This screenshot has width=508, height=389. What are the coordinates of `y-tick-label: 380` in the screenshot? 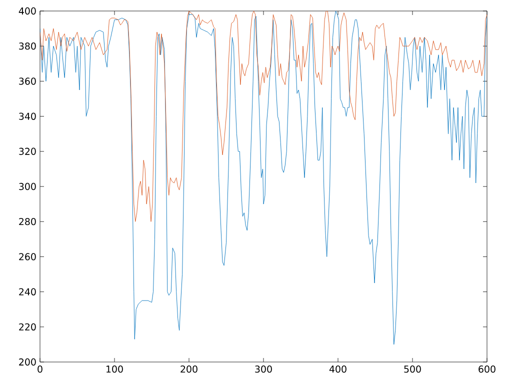 It's located at (27, 46).